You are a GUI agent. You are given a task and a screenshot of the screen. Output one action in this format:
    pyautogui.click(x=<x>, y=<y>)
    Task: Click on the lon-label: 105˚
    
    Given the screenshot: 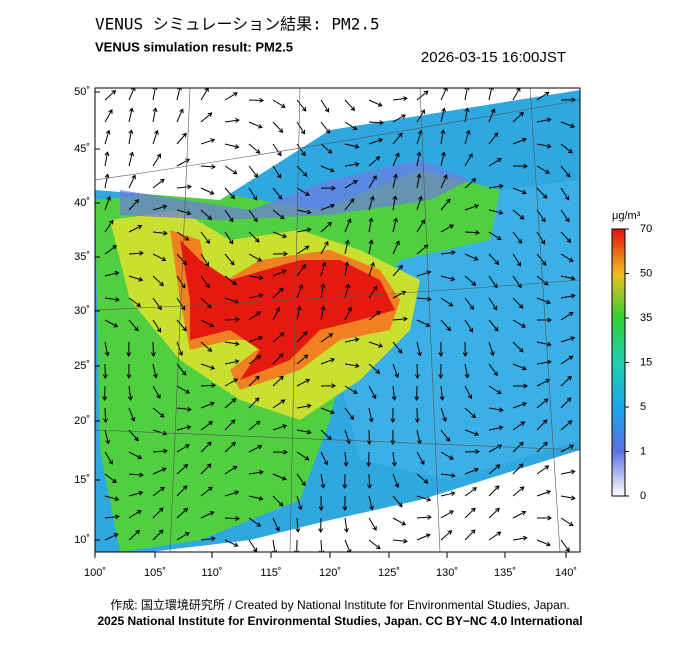 What is the action you would take?
    pyautogui.click(x=155, y=573)
    